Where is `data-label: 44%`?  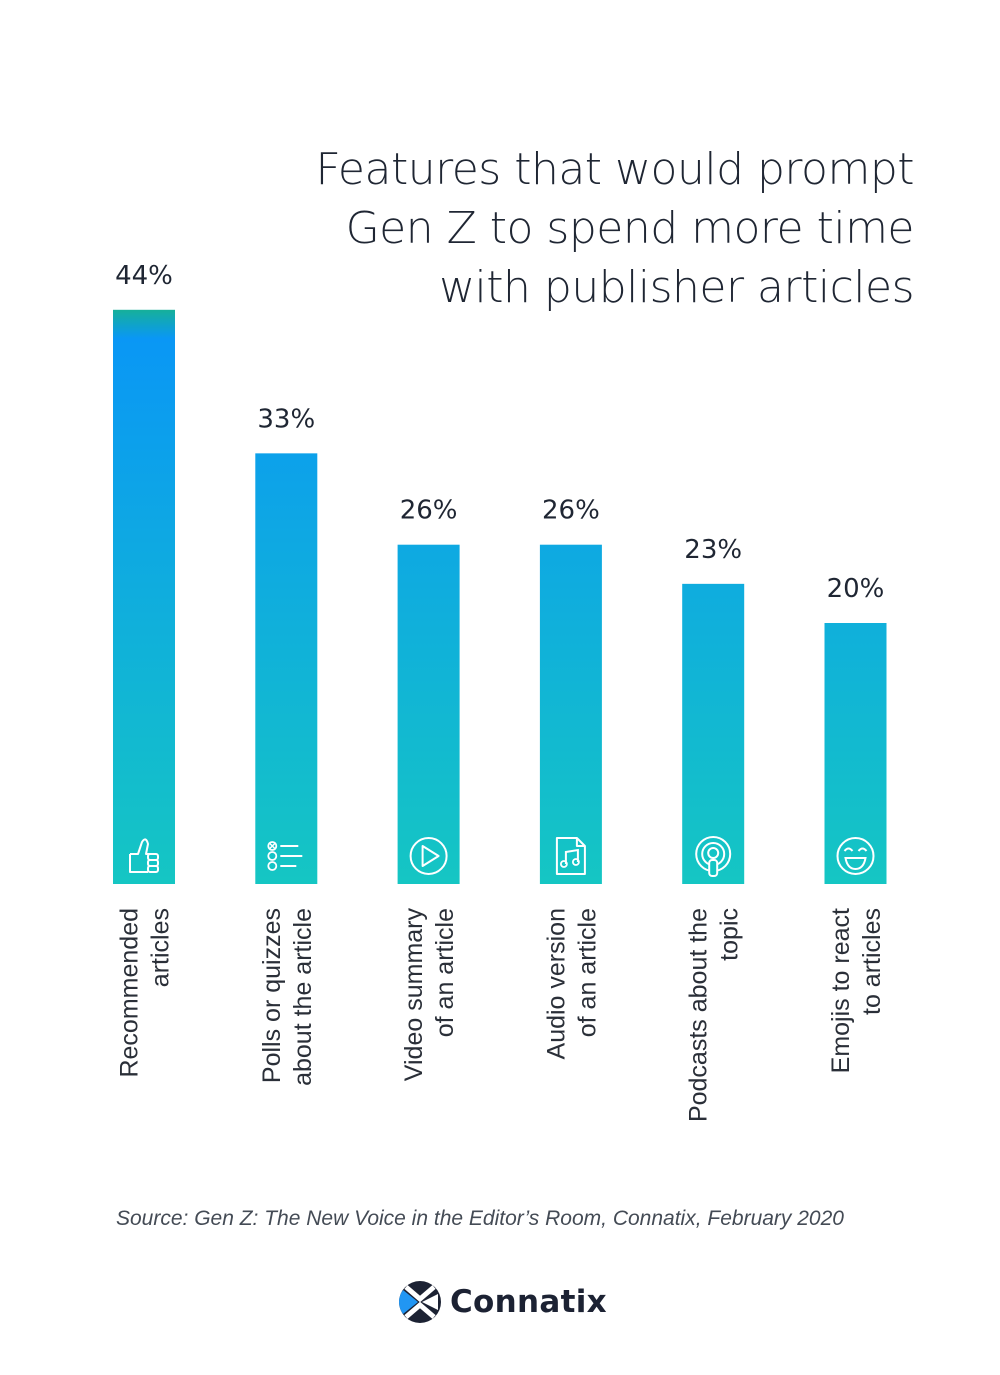
data-label: 44% is located at coordinates (144, 276).